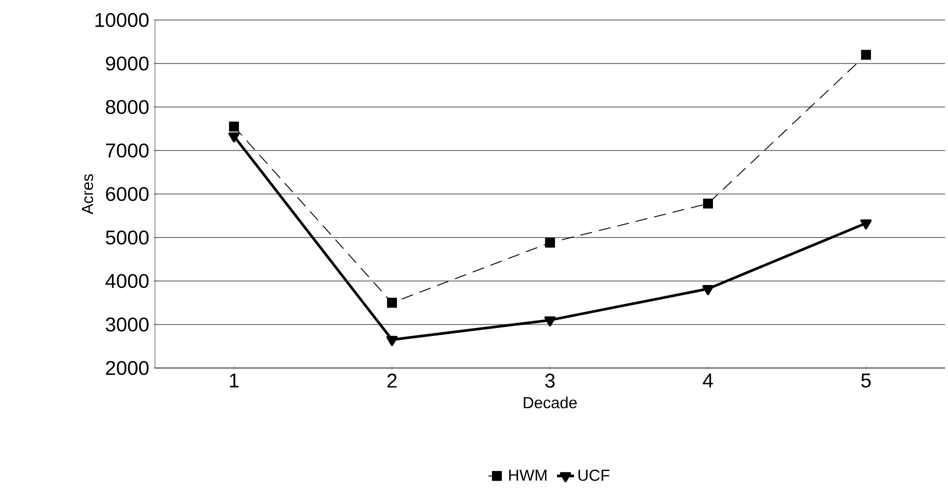 This screenshot has height=504, width=948. Describe the element at coordinates (127, 107) in the screenshot. I see `y-tick-label: 8000` at that location.